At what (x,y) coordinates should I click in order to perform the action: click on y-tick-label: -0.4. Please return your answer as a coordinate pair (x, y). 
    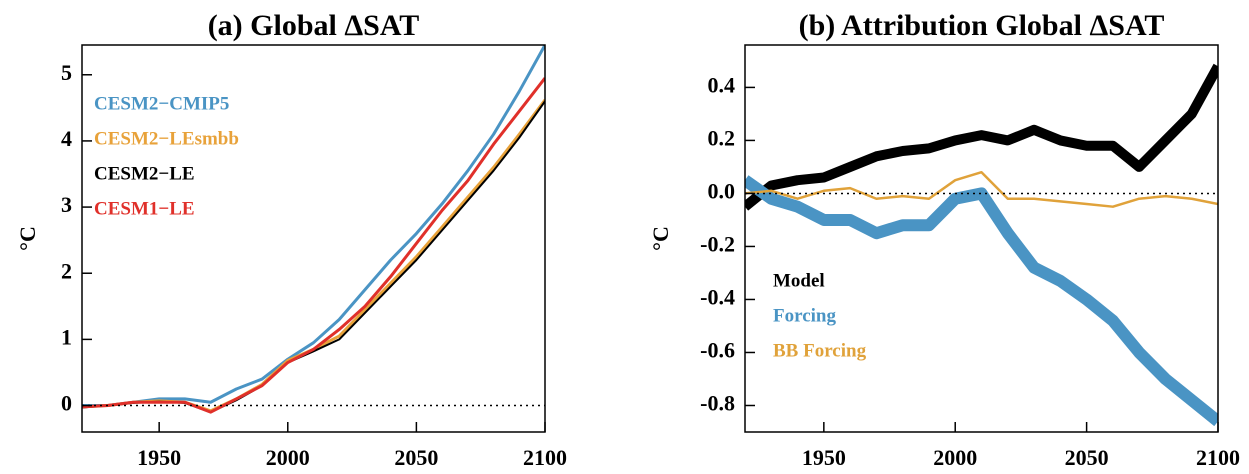
    Looking at the image, I should click on (717, 297).